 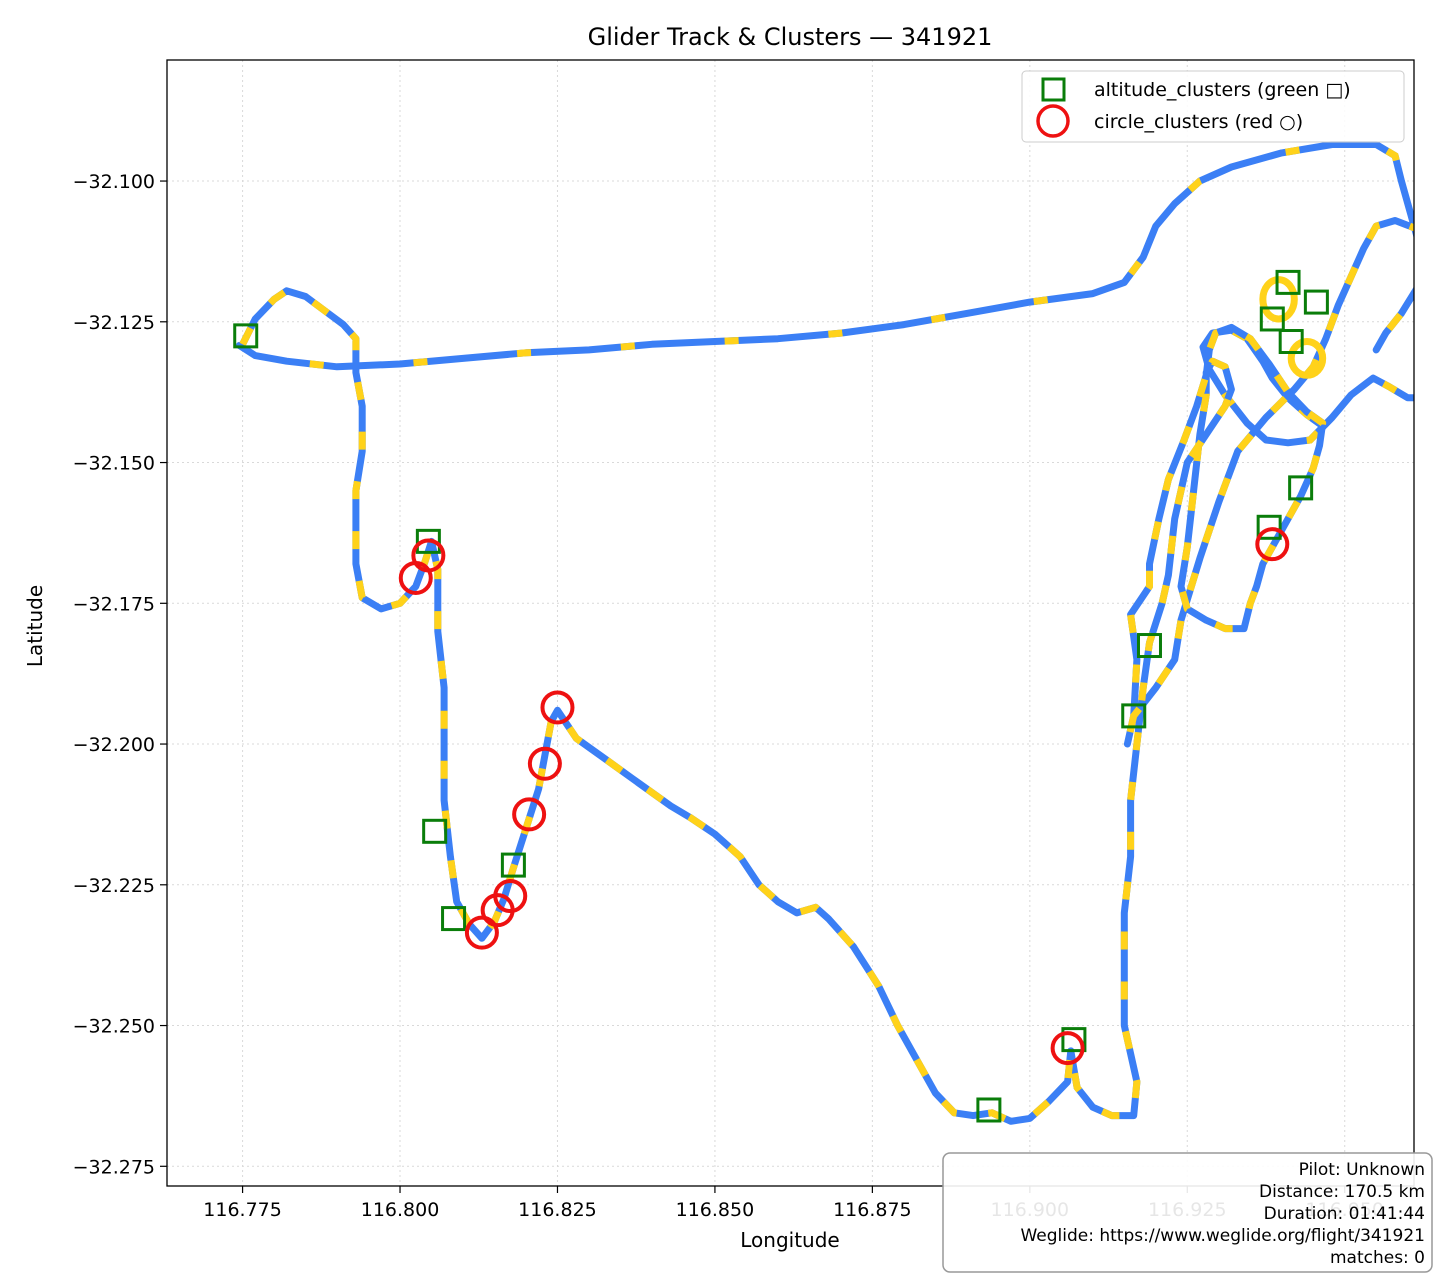 I want to click on y-tick-label: −32.250, so click(x=114, y=1027).